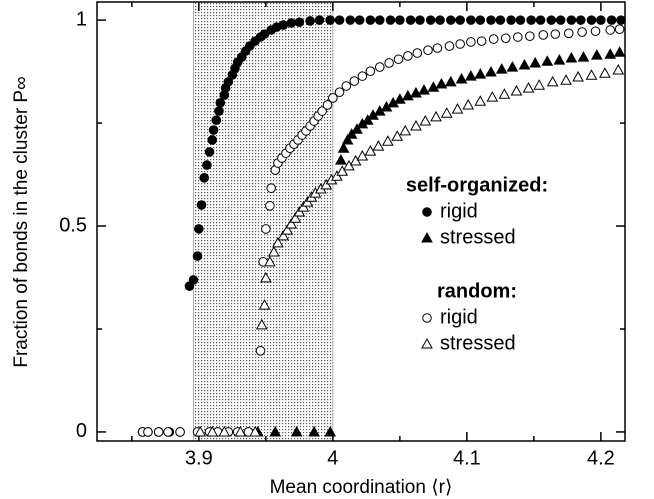 The width and height of the screenshot is (654, 499). What do you see at coordinates (199, 458) in the screenshot?
I see `x-tick-label: 3.9` at bounding box center [199, 458].